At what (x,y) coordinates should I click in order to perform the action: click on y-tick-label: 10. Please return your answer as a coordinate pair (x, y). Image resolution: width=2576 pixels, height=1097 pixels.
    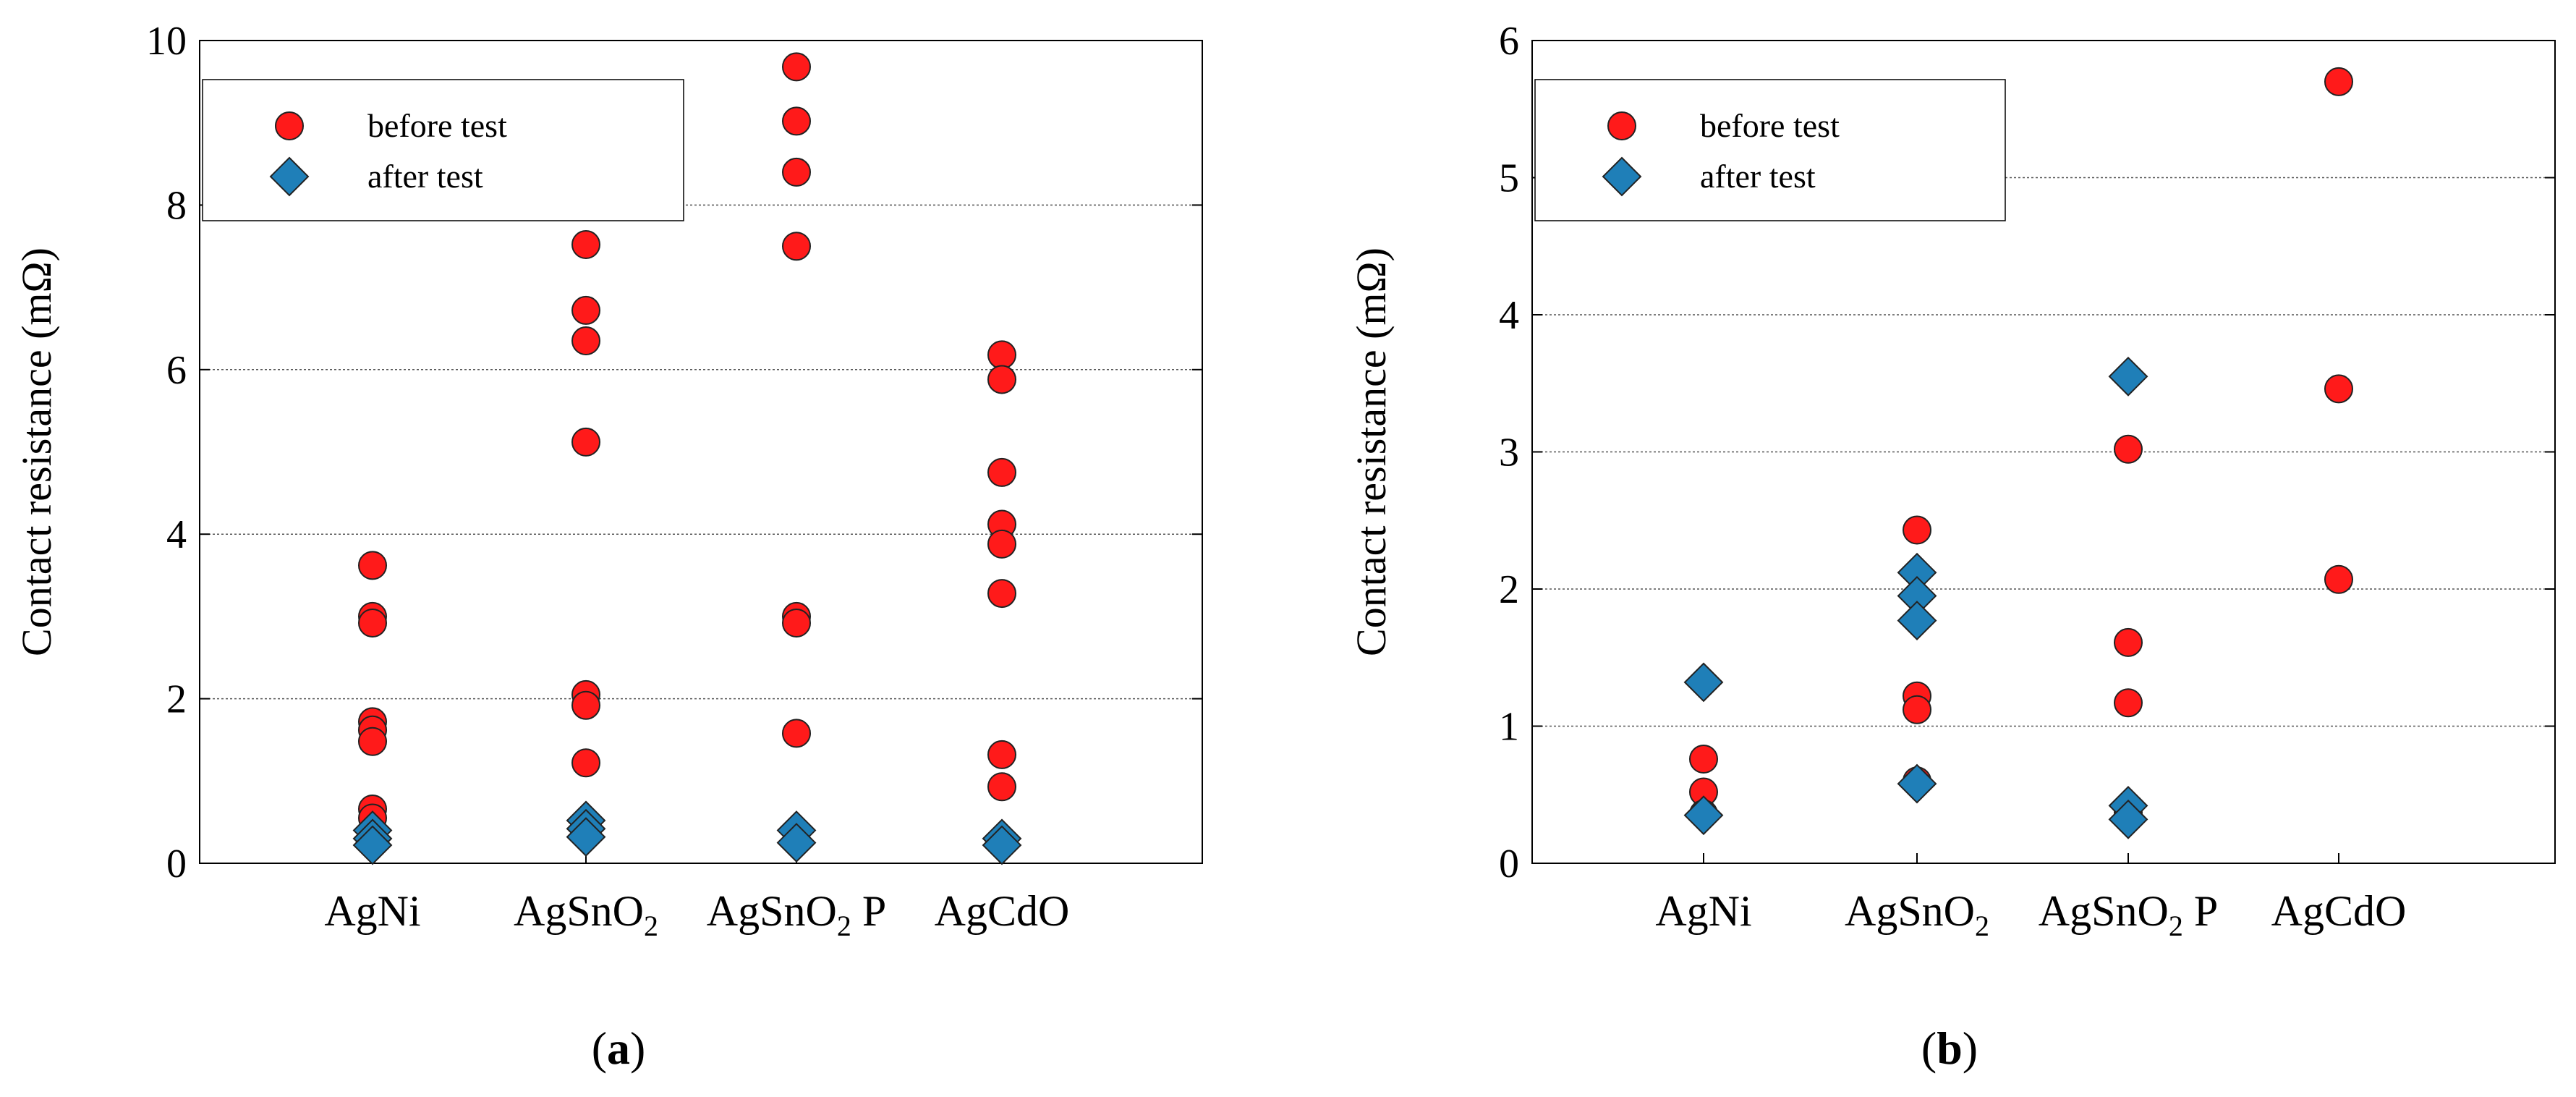
    Looking at the image, I should click on (166, 41).